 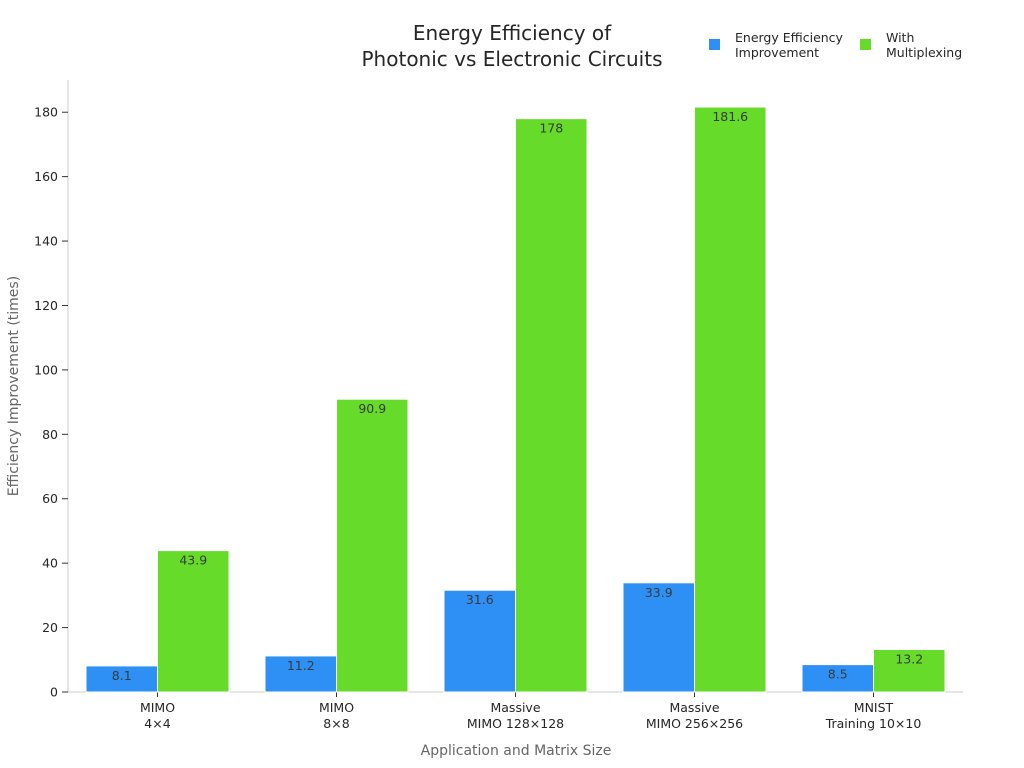 What do you see at coordinates (874, 707) in the screenshot?
I see `x-tick-label: MNIST` at bounding box center [874, 707].